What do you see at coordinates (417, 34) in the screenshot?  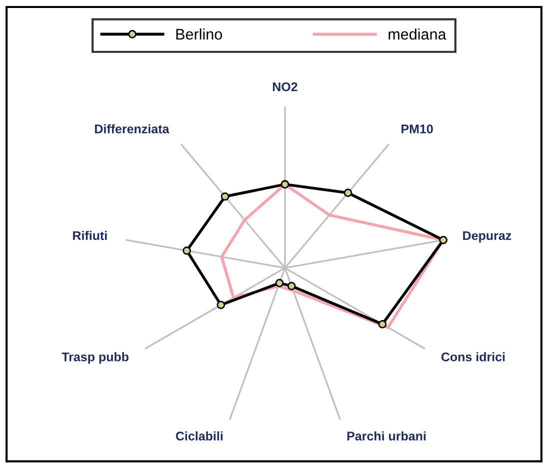 I see `legend-label: mediana` at bounding box center [417, 34].